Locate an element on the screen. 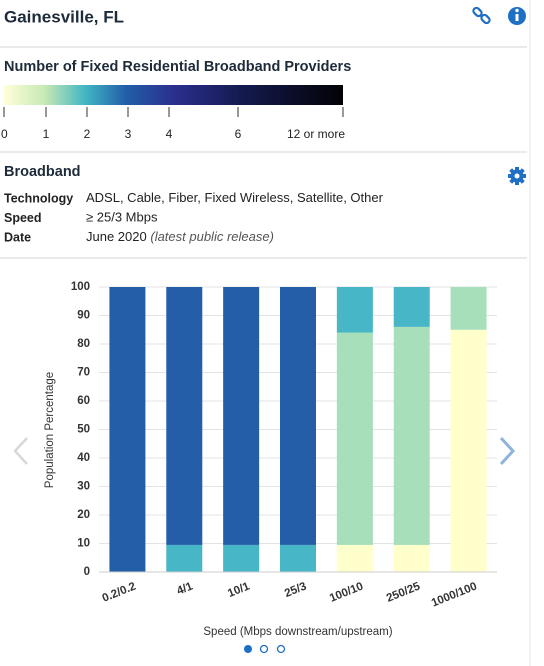 Image resolution: width=544 pixels, height=666 pixels. x-tick-label: 100/10 is located at coordinates (346, 592).